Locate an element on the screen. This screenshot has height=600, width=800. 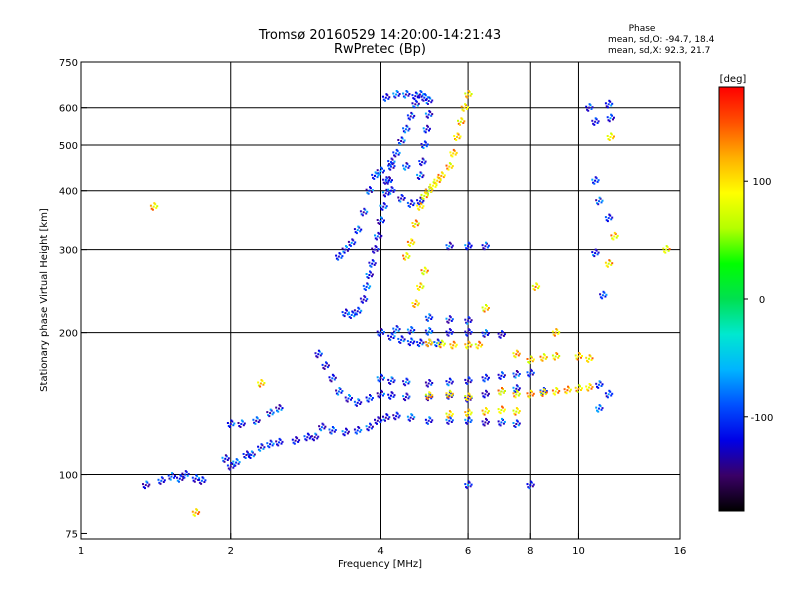
stats-heading: Phase is located at coordinates (642, 29).